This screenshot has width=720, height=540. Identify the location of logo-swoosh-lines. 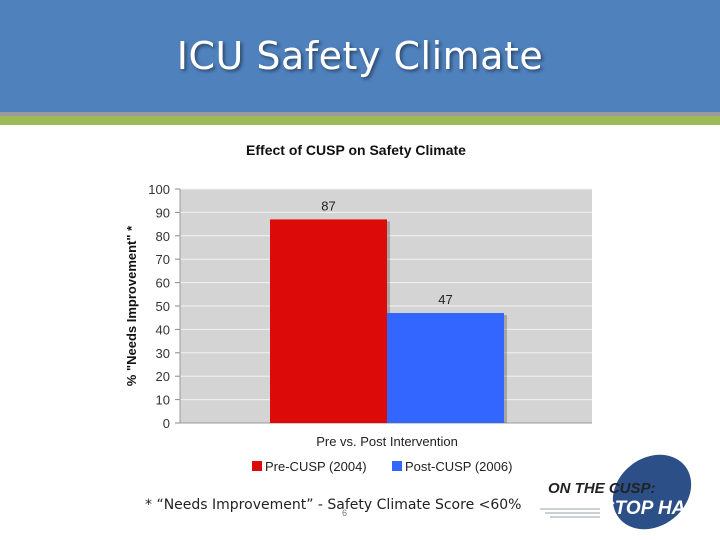
(570, 513).